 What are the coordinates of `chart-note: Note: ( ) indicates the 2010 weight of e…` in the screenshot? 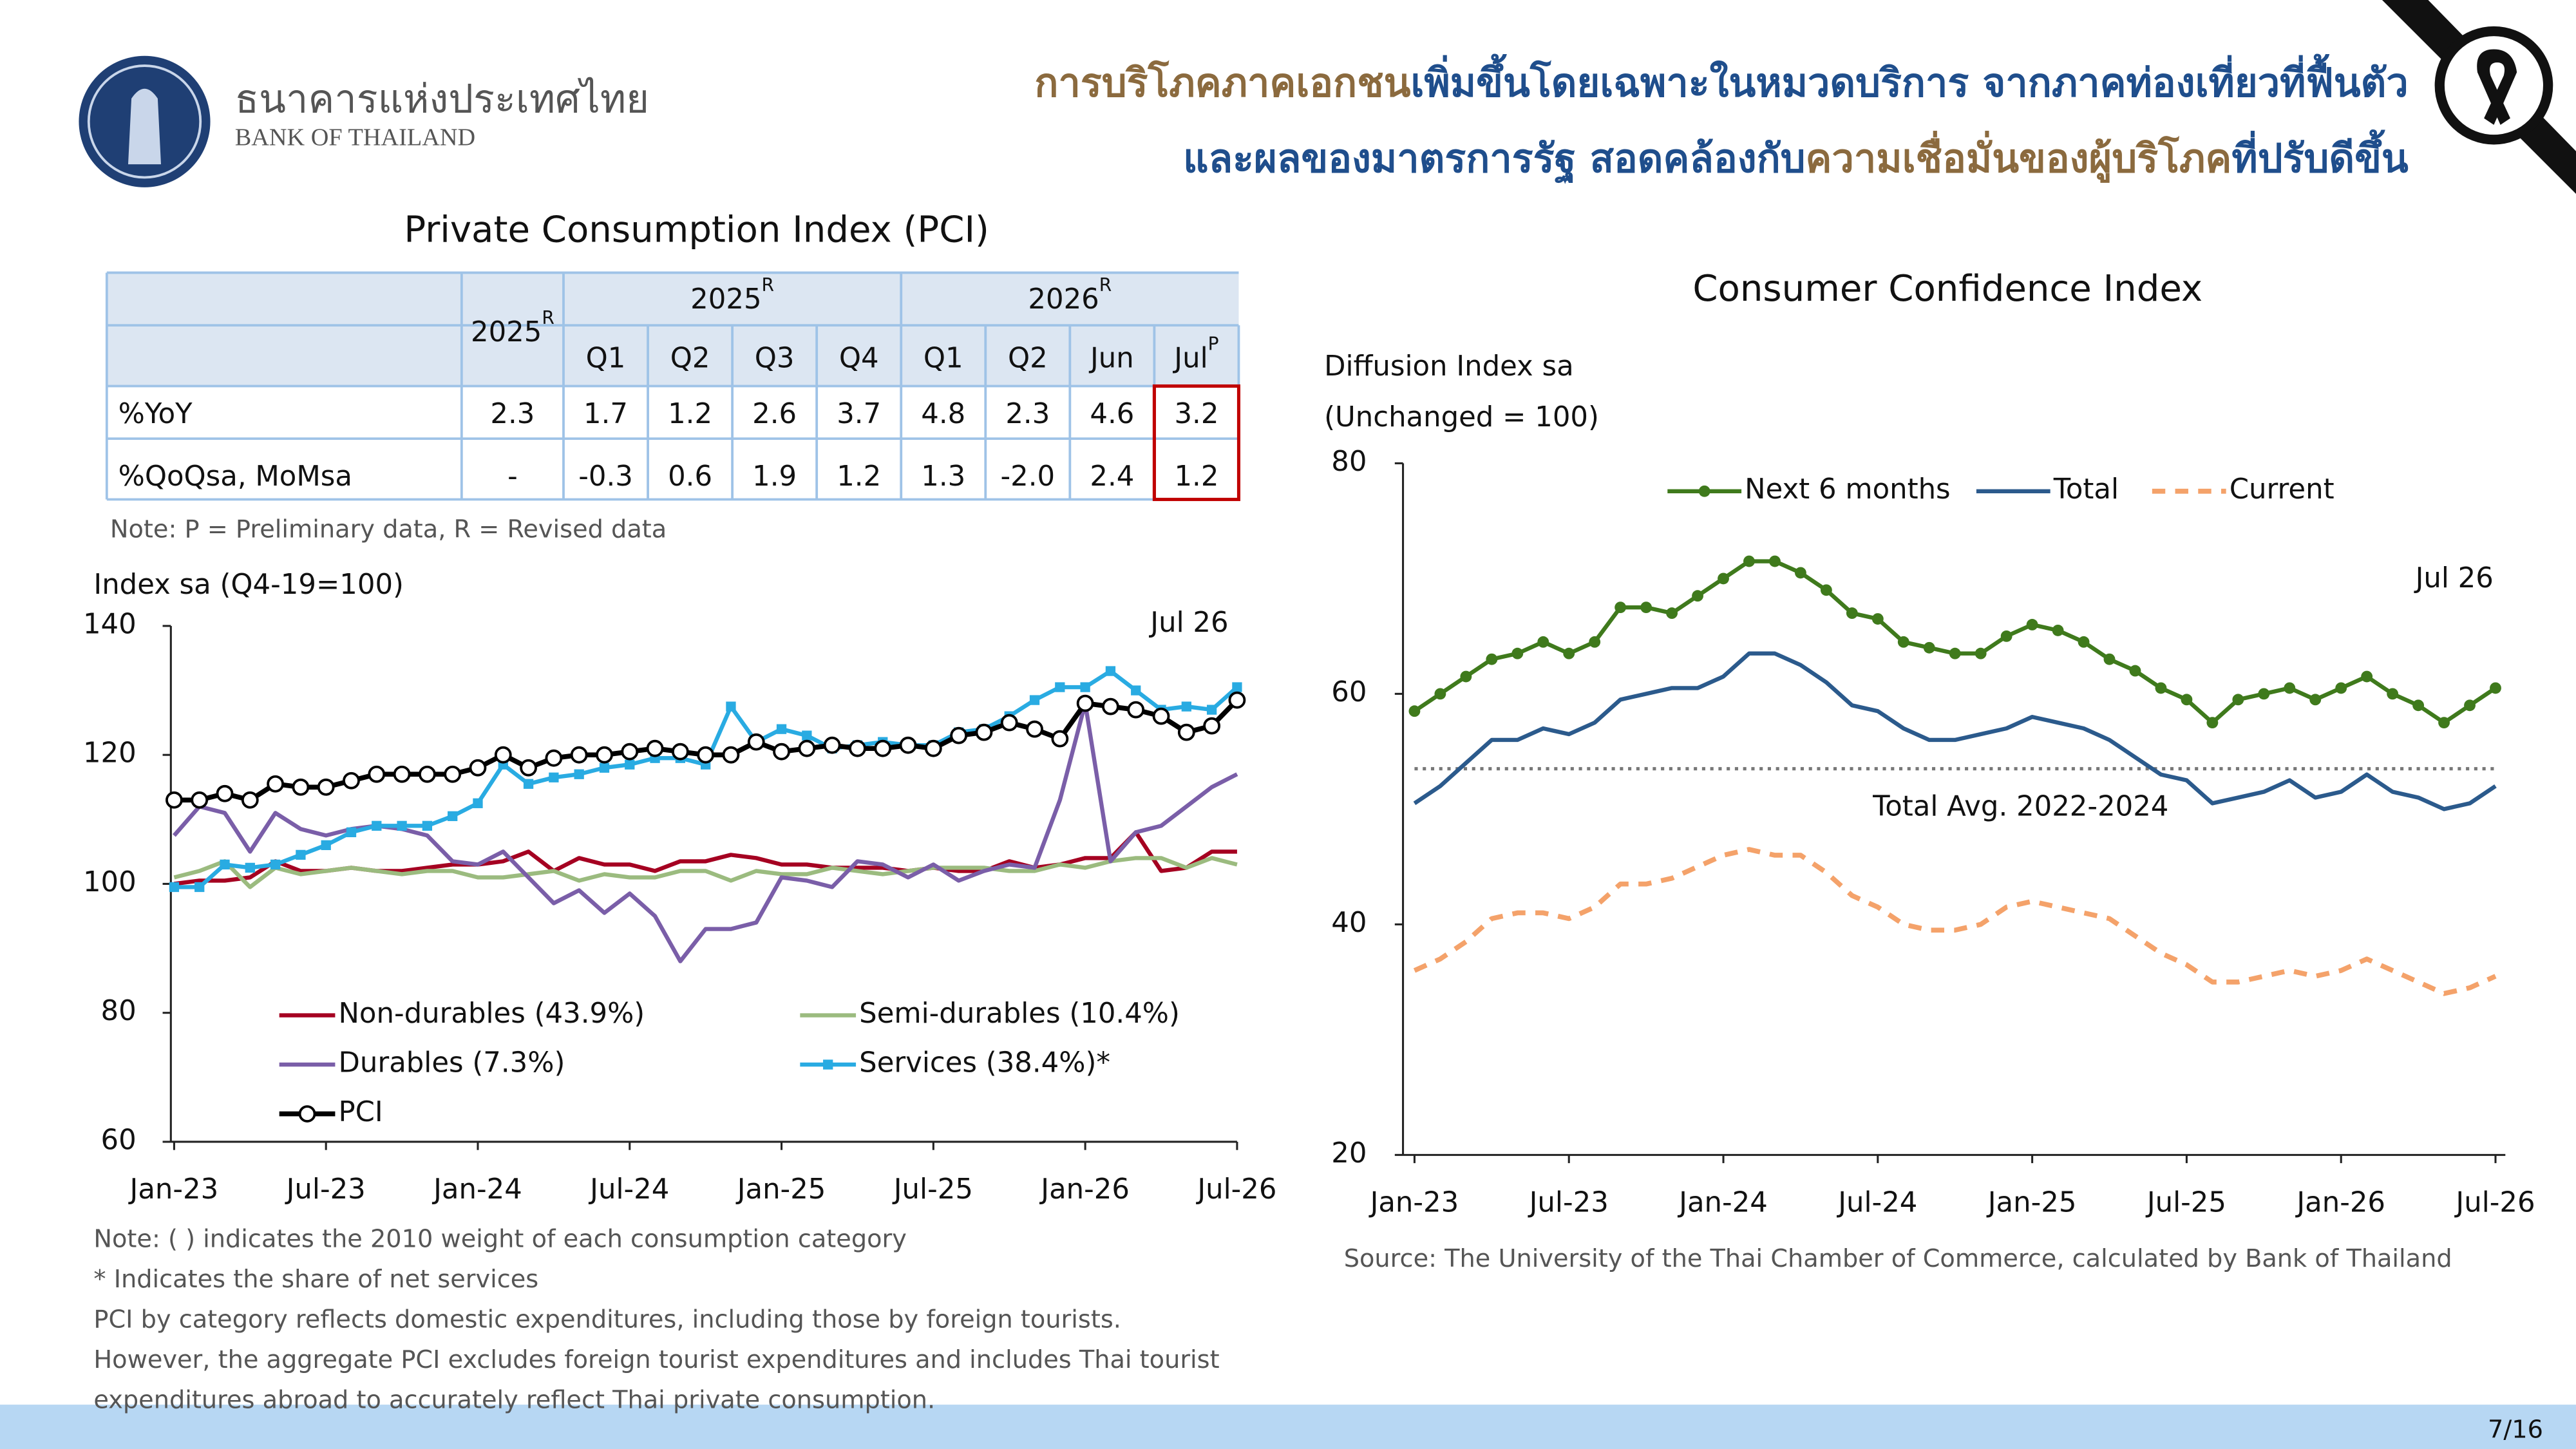 It's located at (499, 1239).